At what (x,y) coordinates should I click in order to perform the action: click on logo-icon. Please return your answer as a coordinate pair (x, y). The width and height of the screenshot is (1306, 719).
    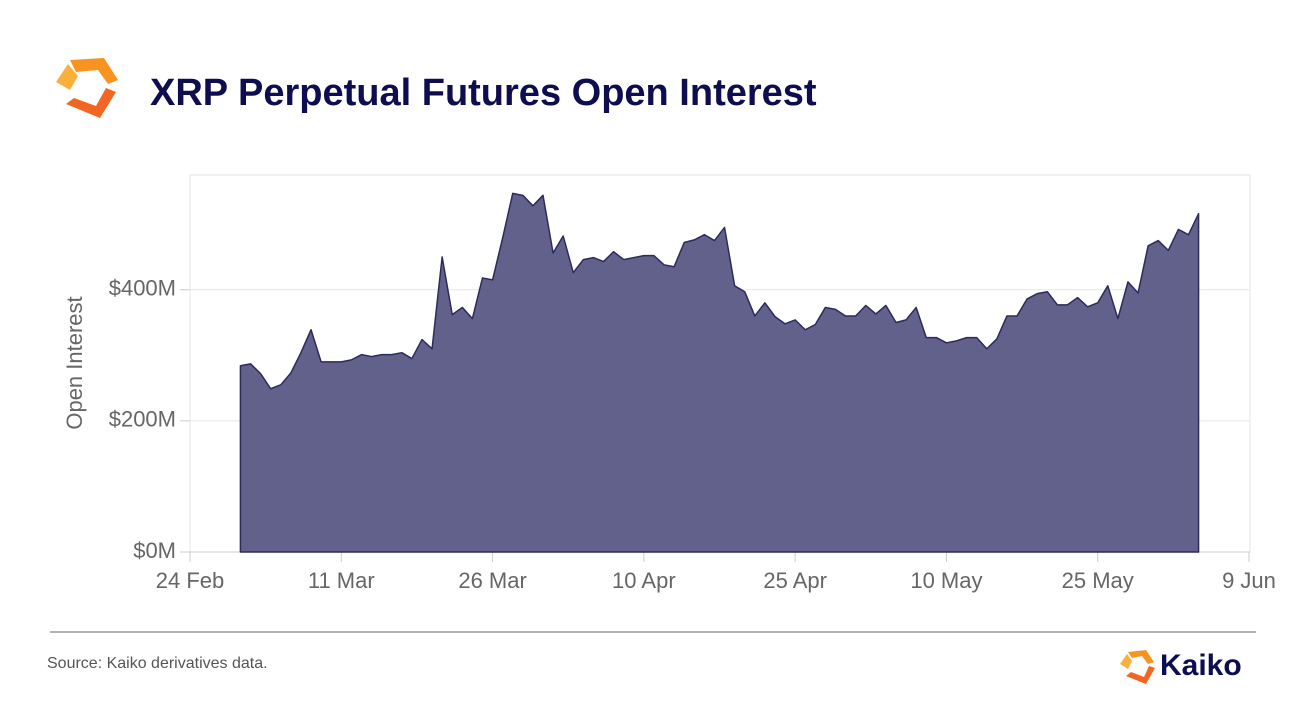
    Looking at the image, I should click on (87, 88).